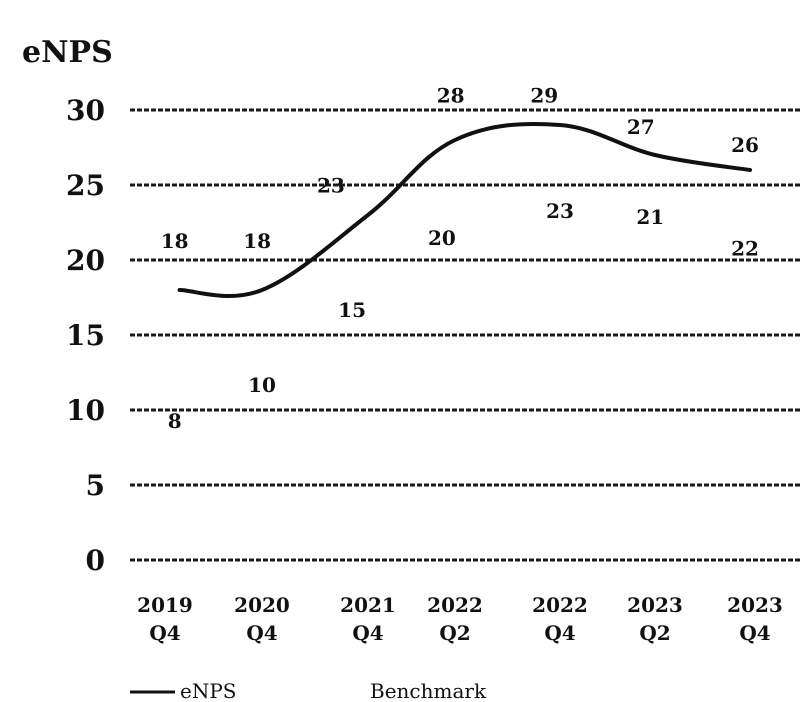 This screenshot has height=702, width=805. What do you see at coordinates (262, 385) in the screenshot?
I see `benchmark-data-label: 10` at bounding box center [262, 385].